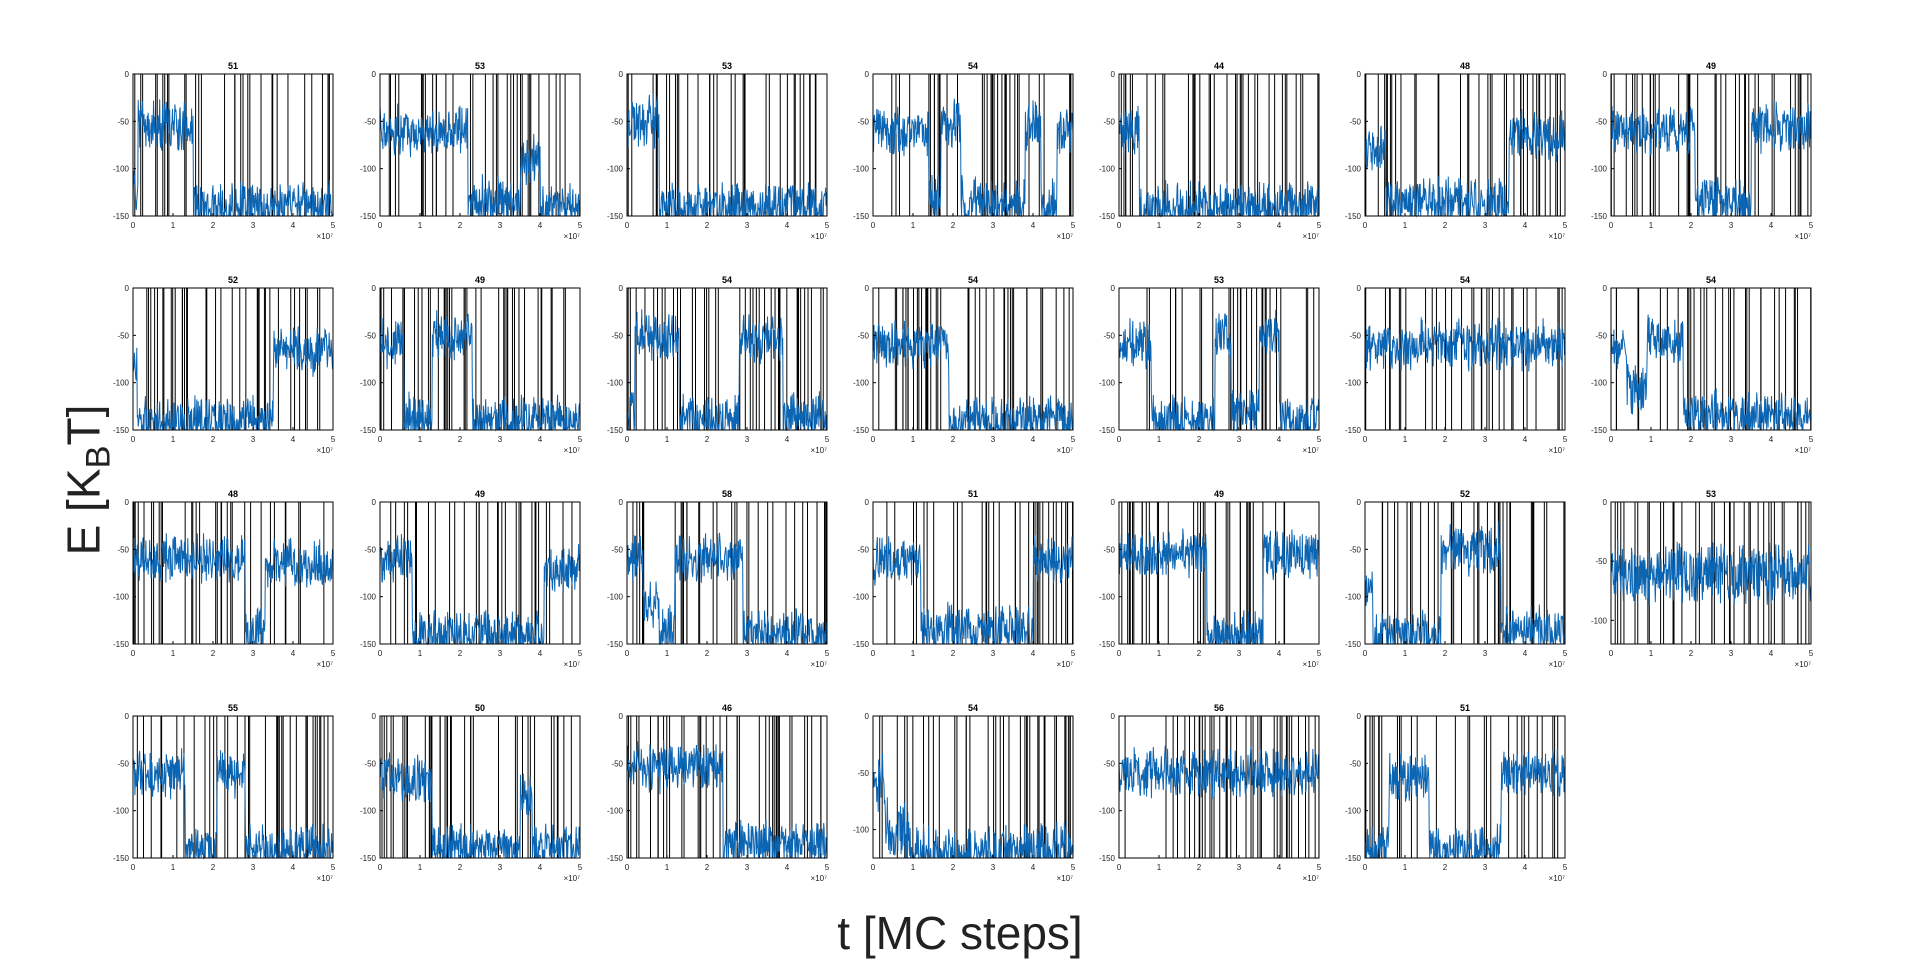  Describe the element at coordinates (233, 494) in the screenshot. I see `panel-title: 48` at that location.